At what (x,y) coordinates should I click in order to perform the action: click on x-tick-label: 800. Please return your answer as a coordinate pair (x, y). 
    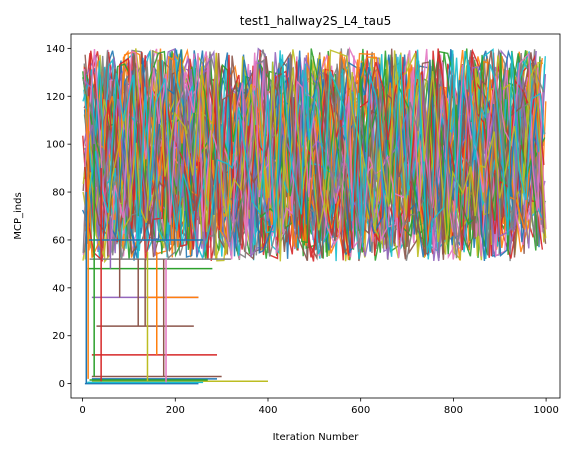
    Looking at the image, I should click on (453, 410).